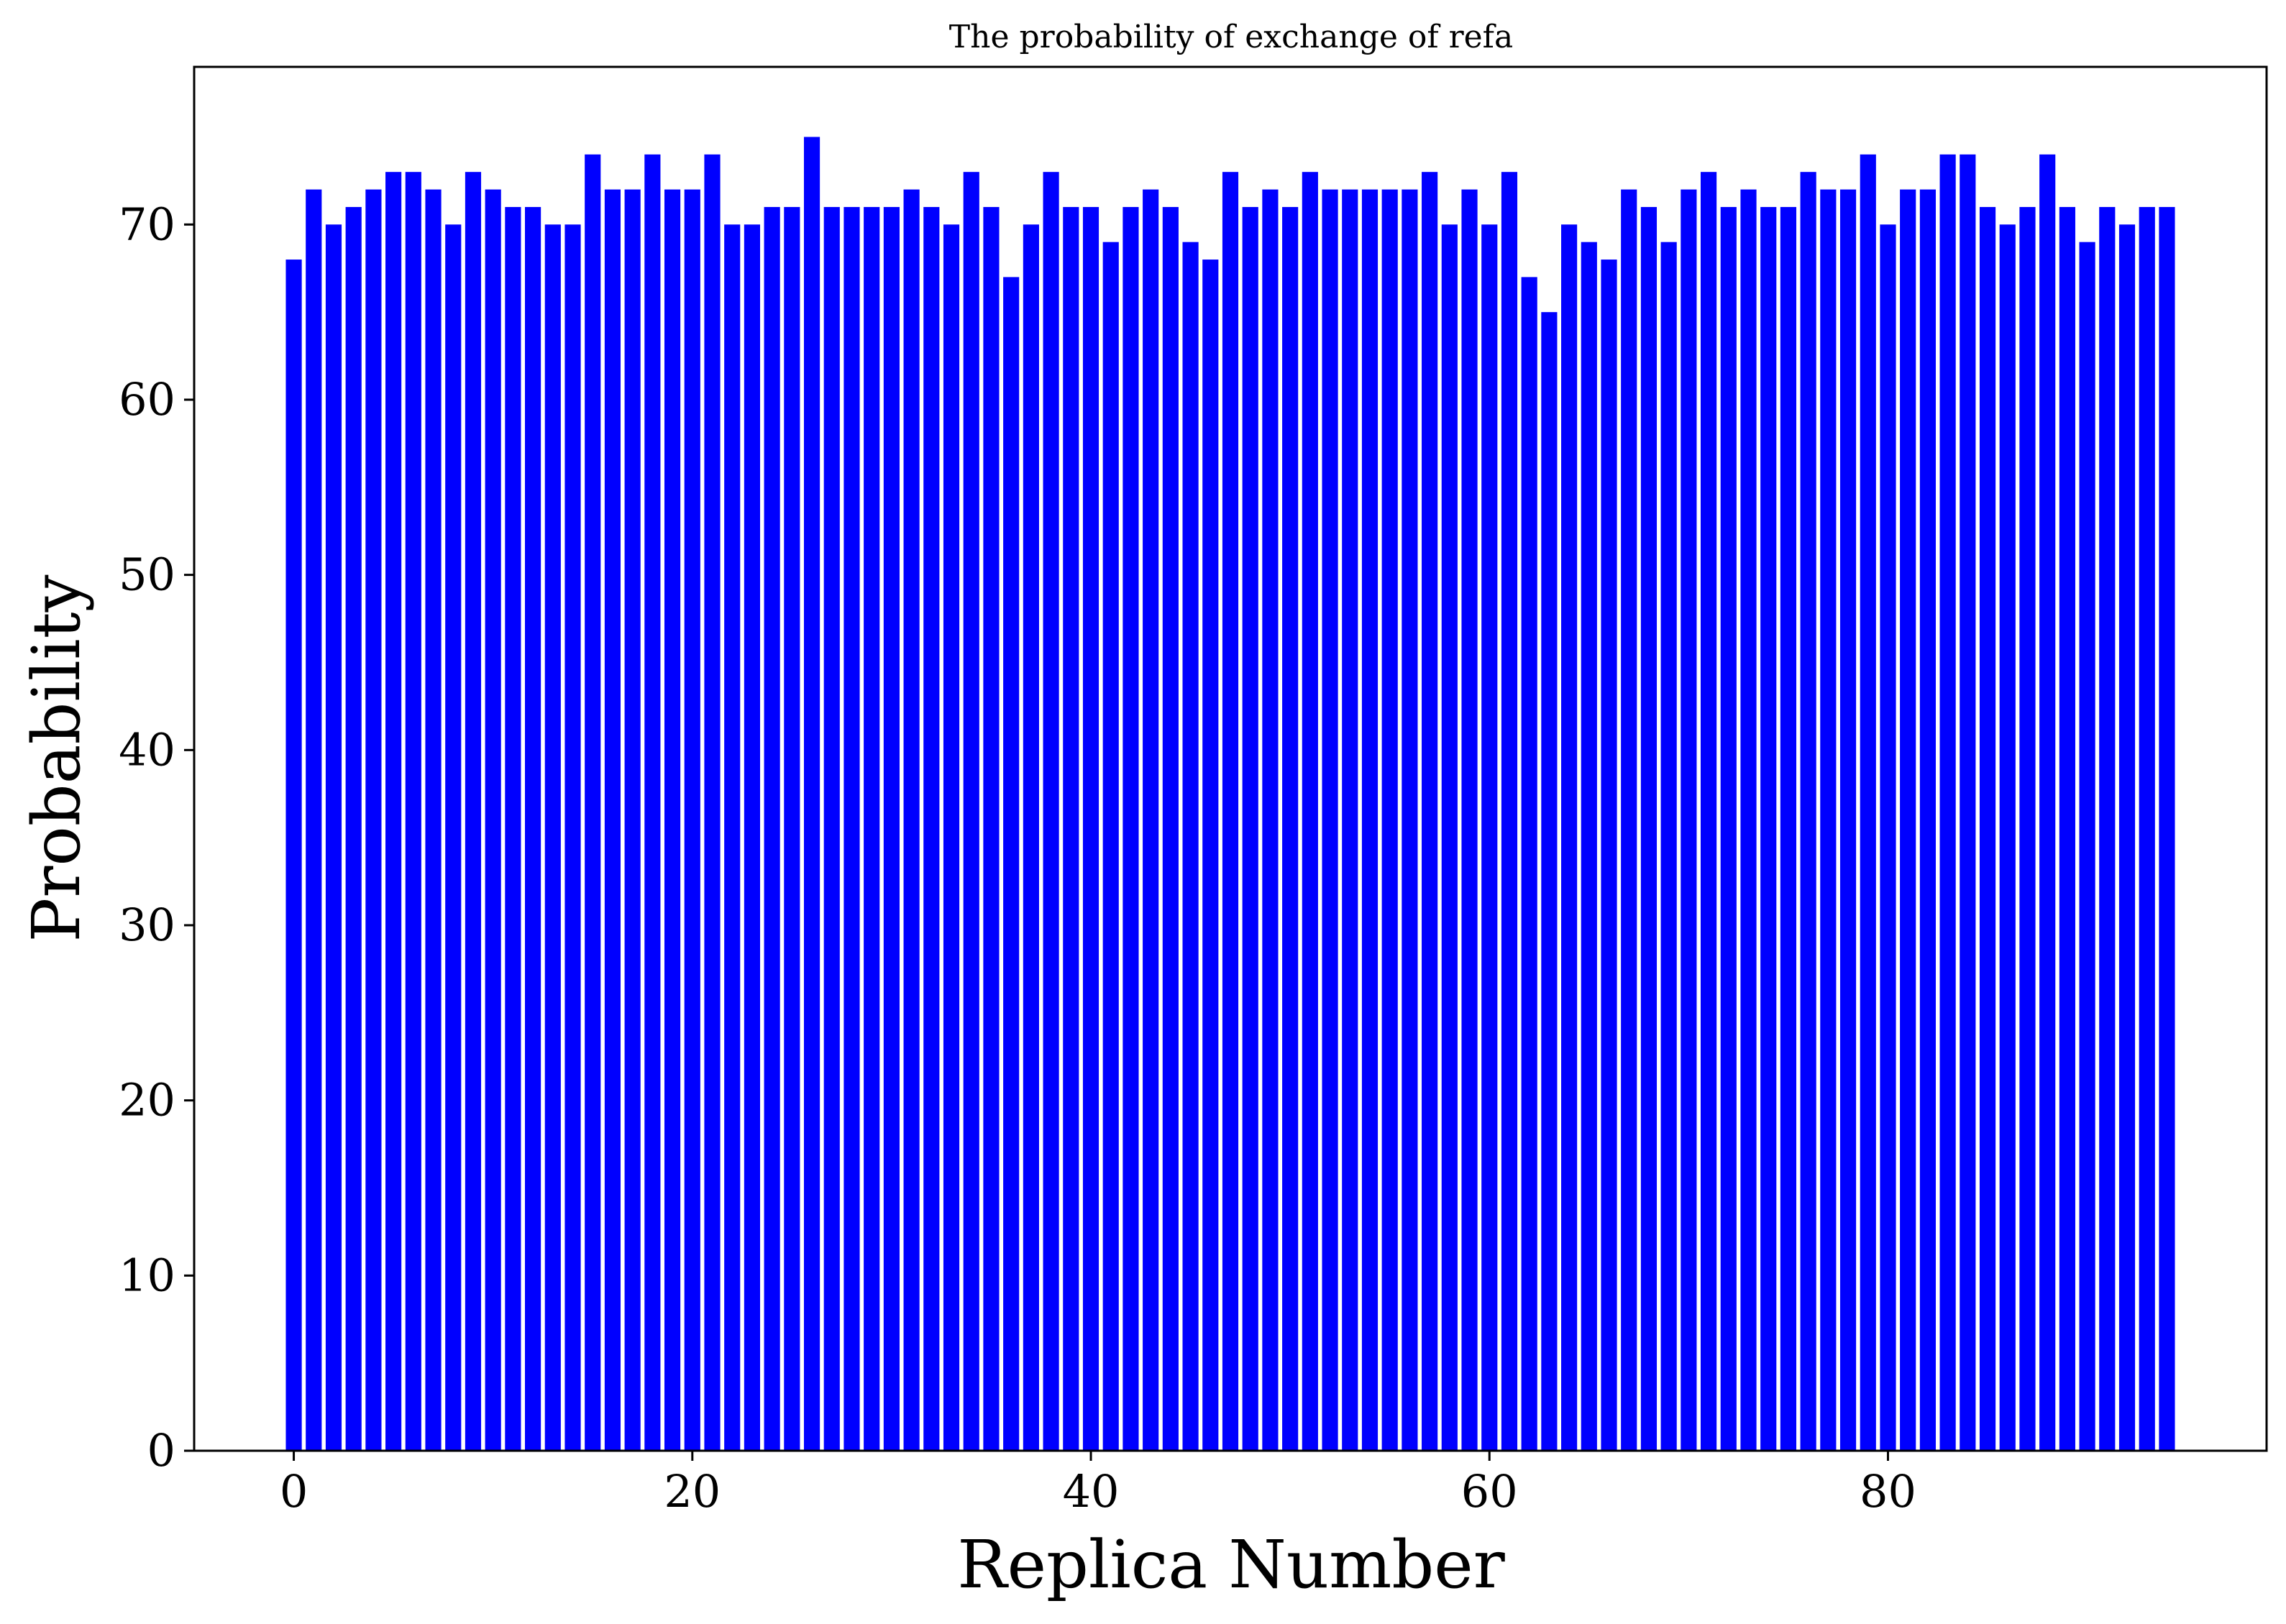 This screenshot has width=2286, height=1624. What do you see at coordinates (147, 224) in the screenshot?
I see `y-tick-label-70: 70` at bounding box center [147, 224].